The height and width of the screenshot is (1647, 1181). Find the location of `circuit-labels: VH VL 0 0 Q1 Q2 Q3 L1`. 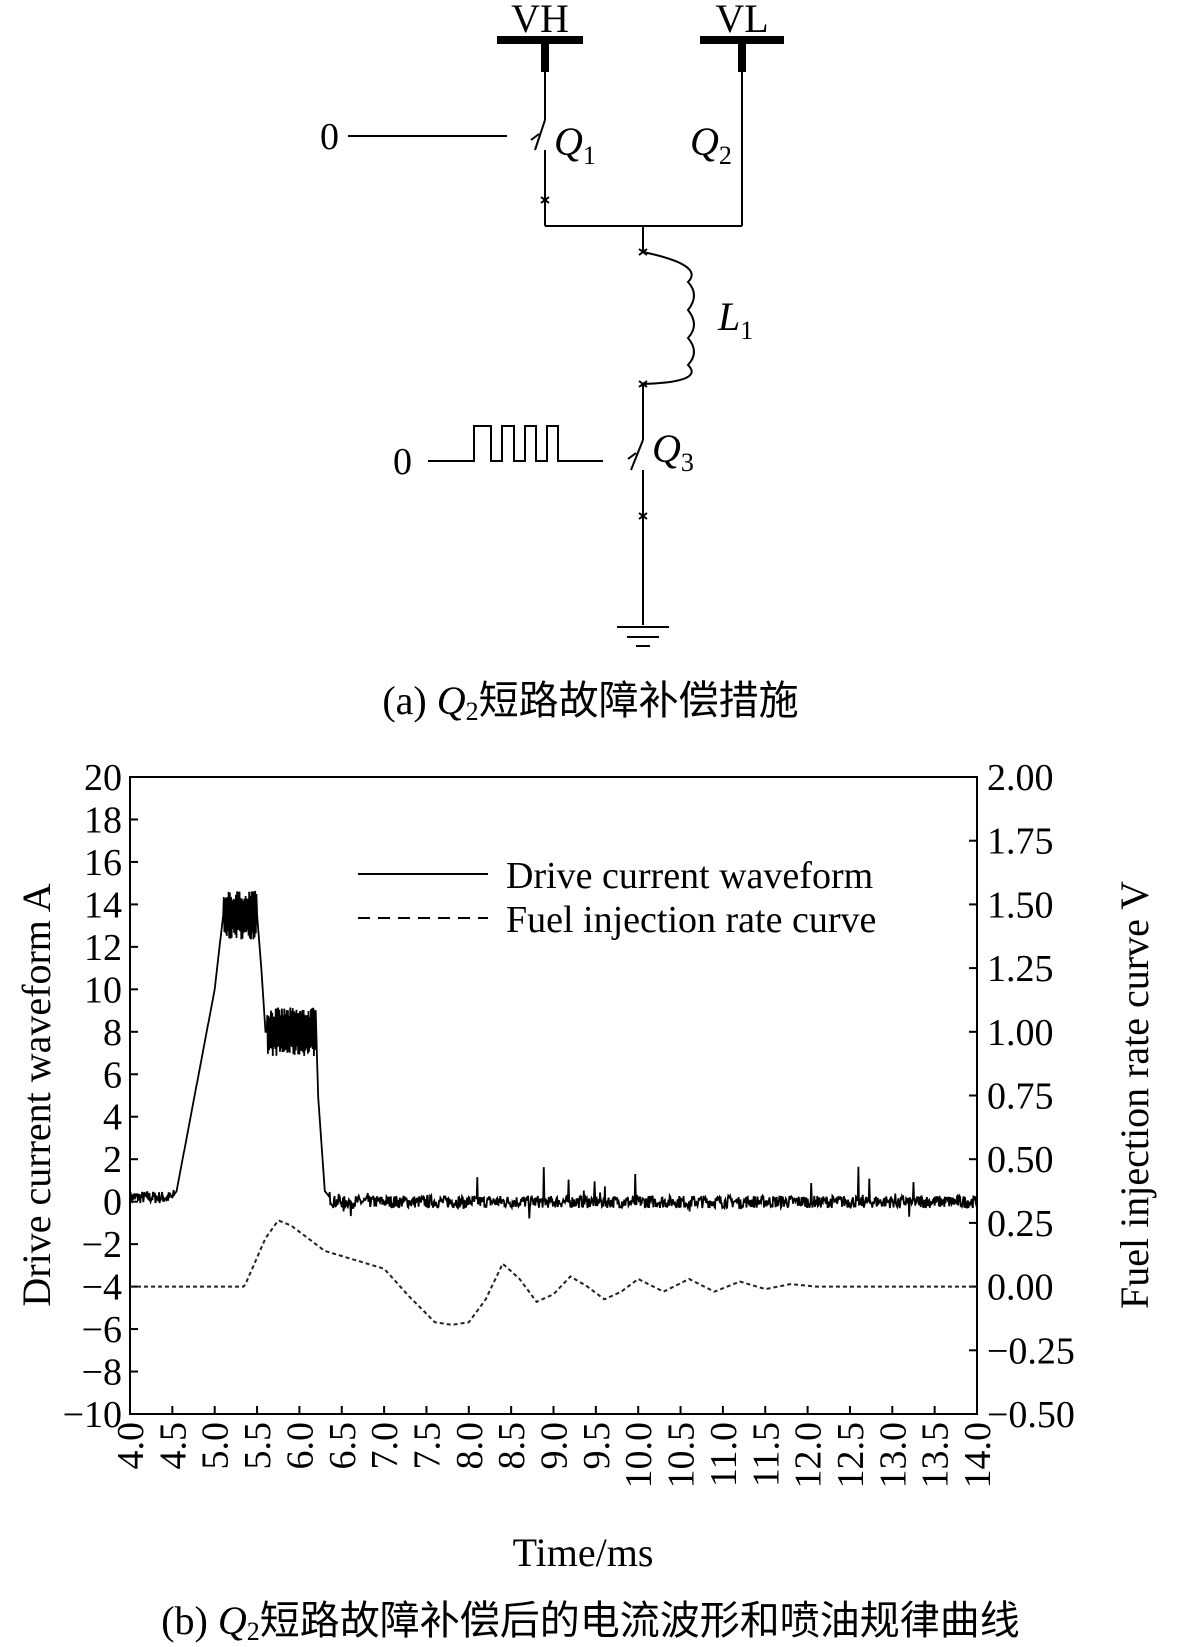

circuit-labels: VH VL 0 0 Q1 Q2 Q3 L1 is located at coordinates (544, 241).